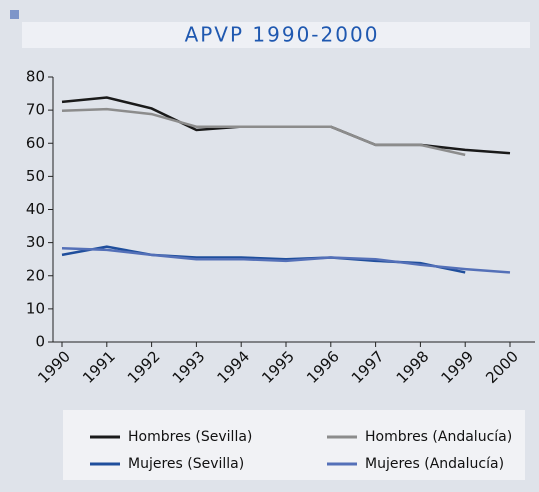  I want to click on y-tick-label: 70, so click(35, 110).